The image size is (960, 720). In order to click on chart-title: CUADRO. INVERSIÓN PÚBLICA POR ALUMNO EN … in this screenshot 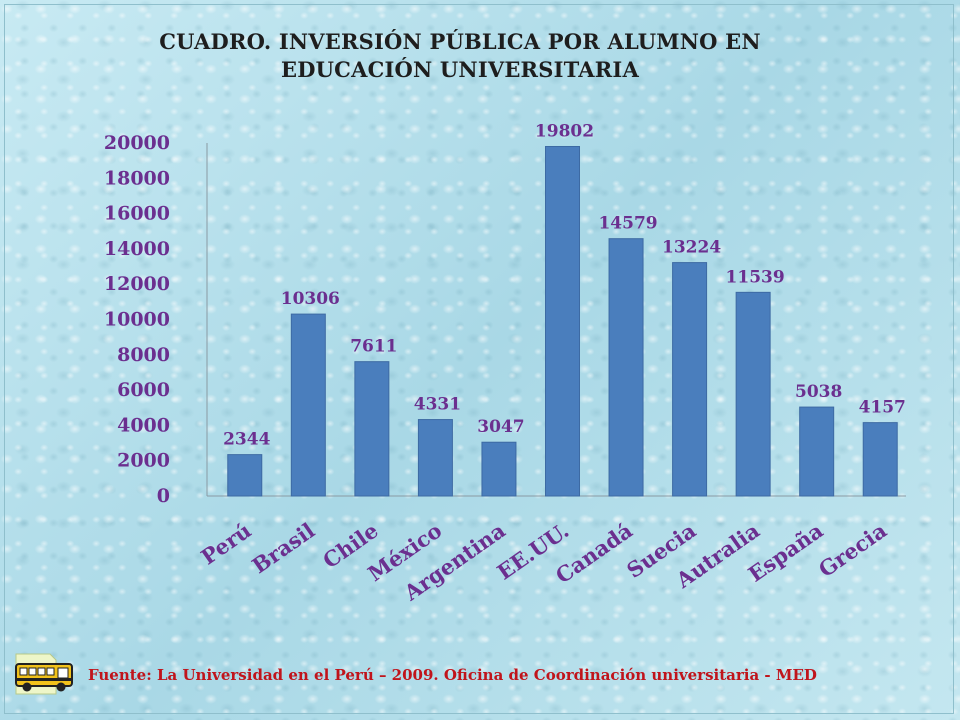, I will do `click(460, 56)`.